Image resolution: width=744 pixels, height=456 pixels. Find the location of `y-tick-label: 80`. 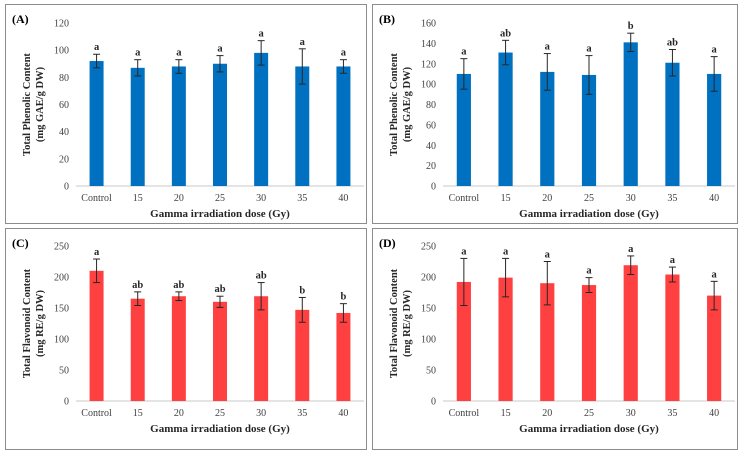

y-tick-label: 80 is located at coordinates (431, 105).